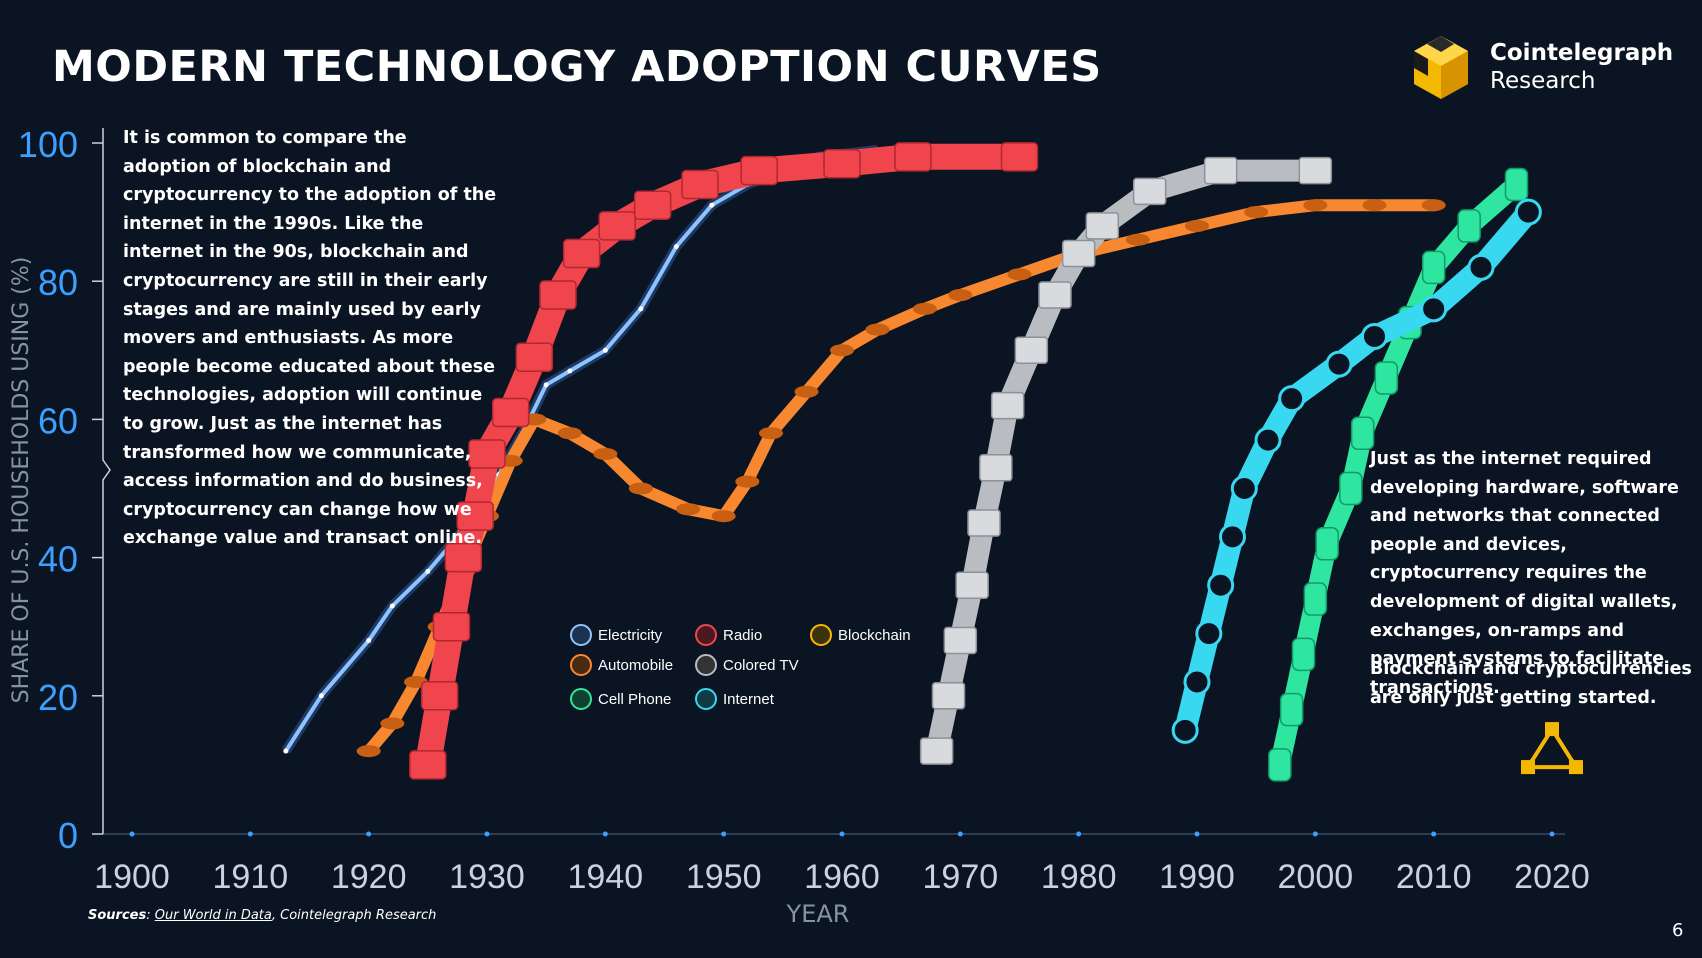 The width and height of the screenshot is (1702, 958). Describe the element at coordinates (354, 915) in the screenshot. I see `sources-rest: , Cointelegraph Research` at that location.